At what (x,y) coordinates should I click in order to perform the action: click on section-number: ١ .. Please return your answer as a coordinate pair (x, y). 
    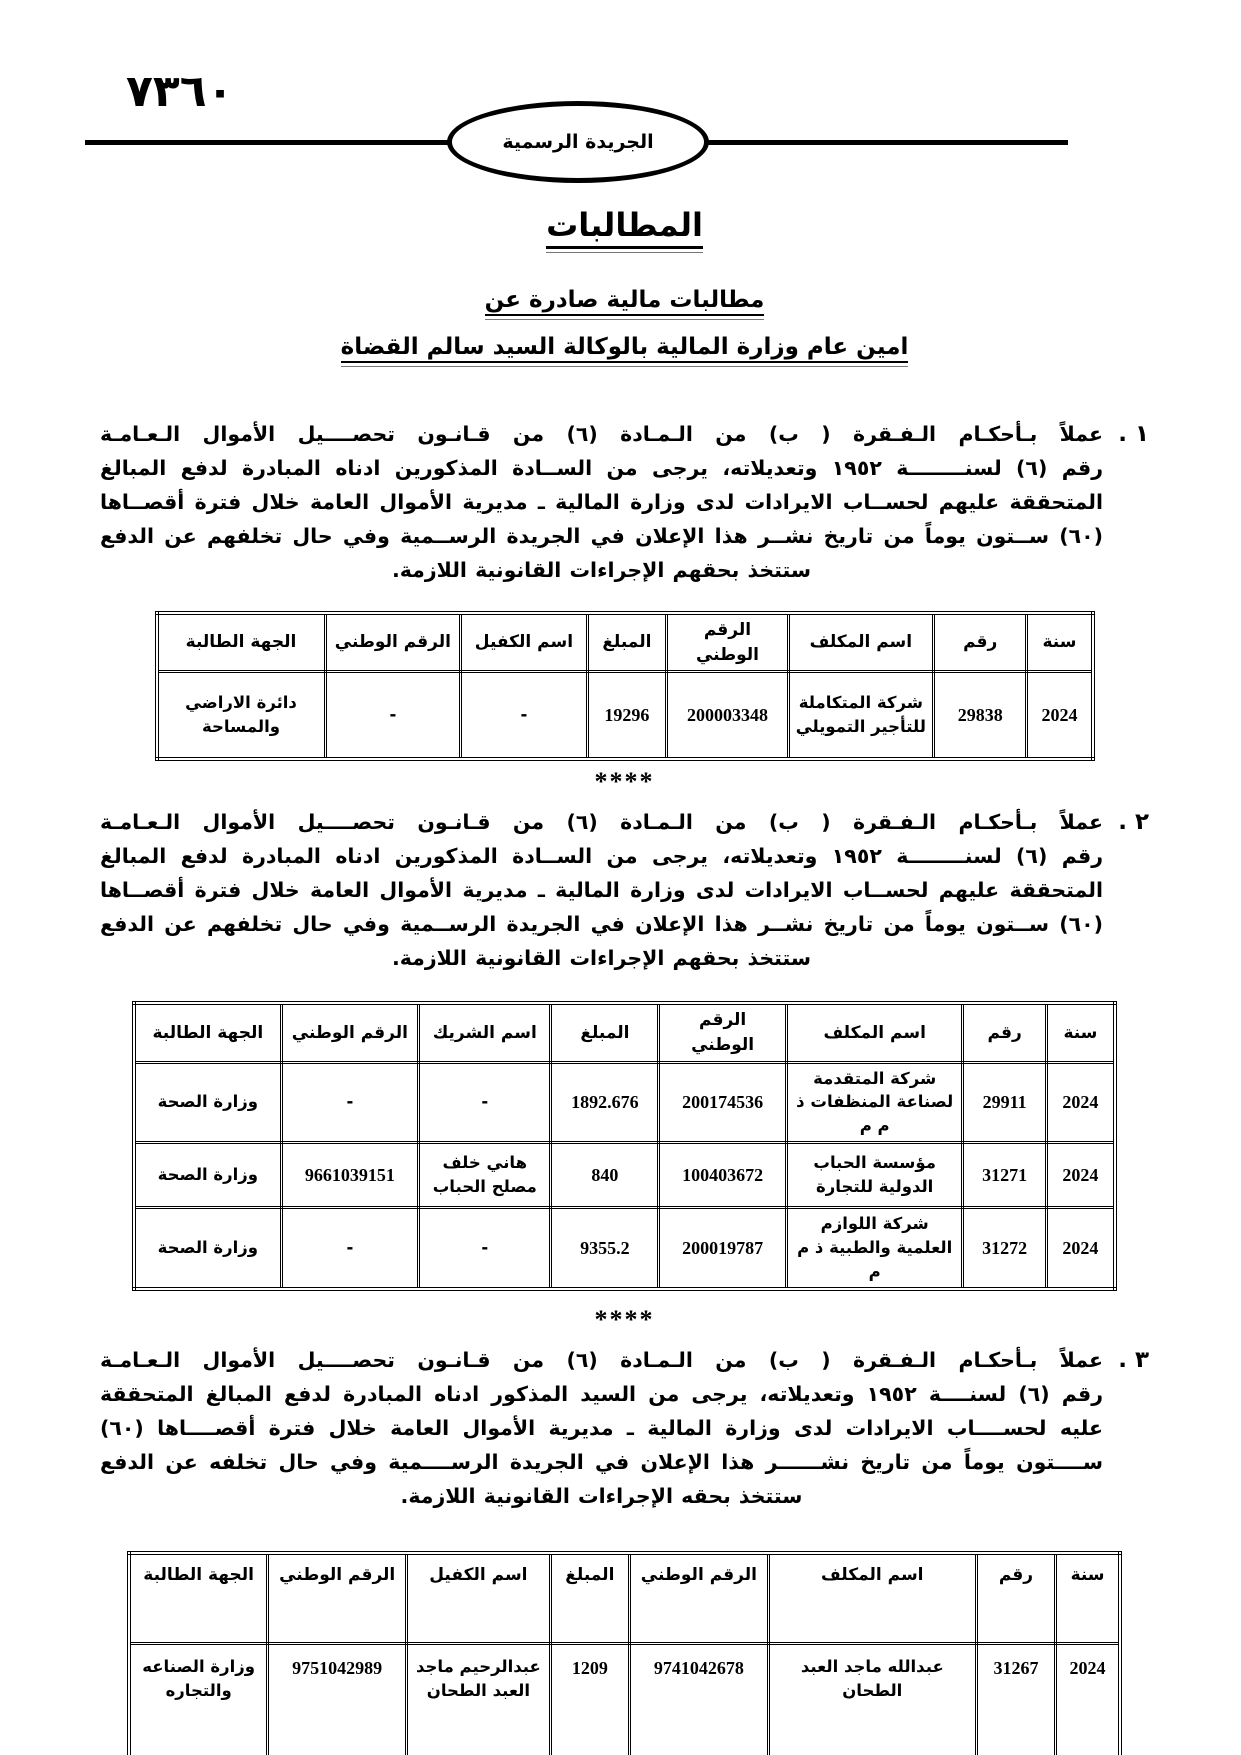
    Looking at the image, I should click on (1133, 434).